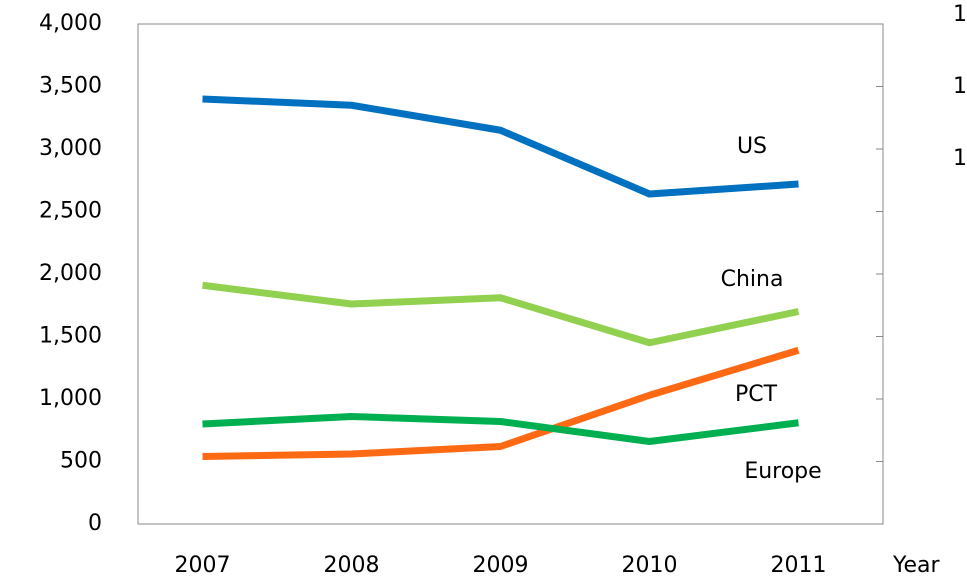  I want to click on x-tick-label: 2007, so click(203, 565).